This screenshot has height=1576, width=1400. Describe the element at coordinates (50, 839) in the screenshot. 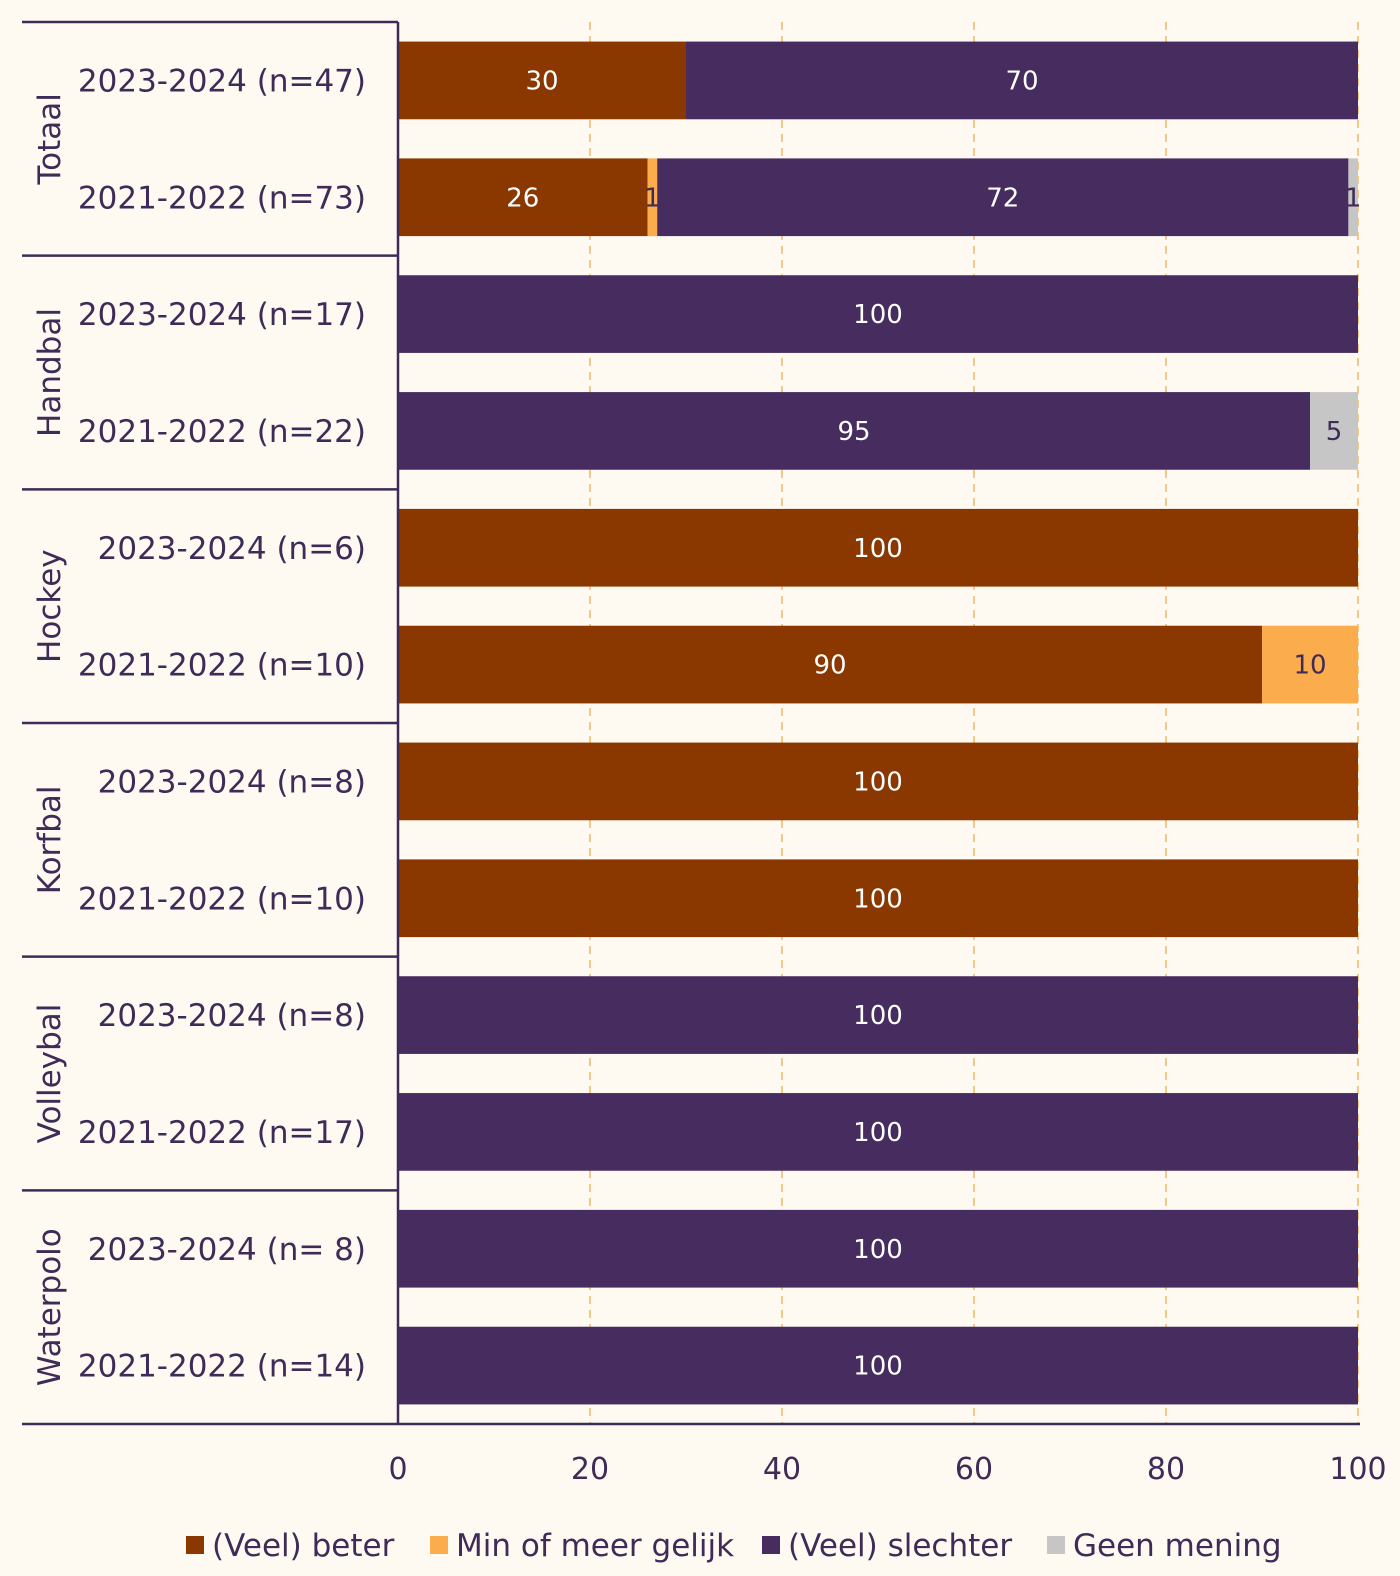

I see `group-label: Korfbal` at that location.